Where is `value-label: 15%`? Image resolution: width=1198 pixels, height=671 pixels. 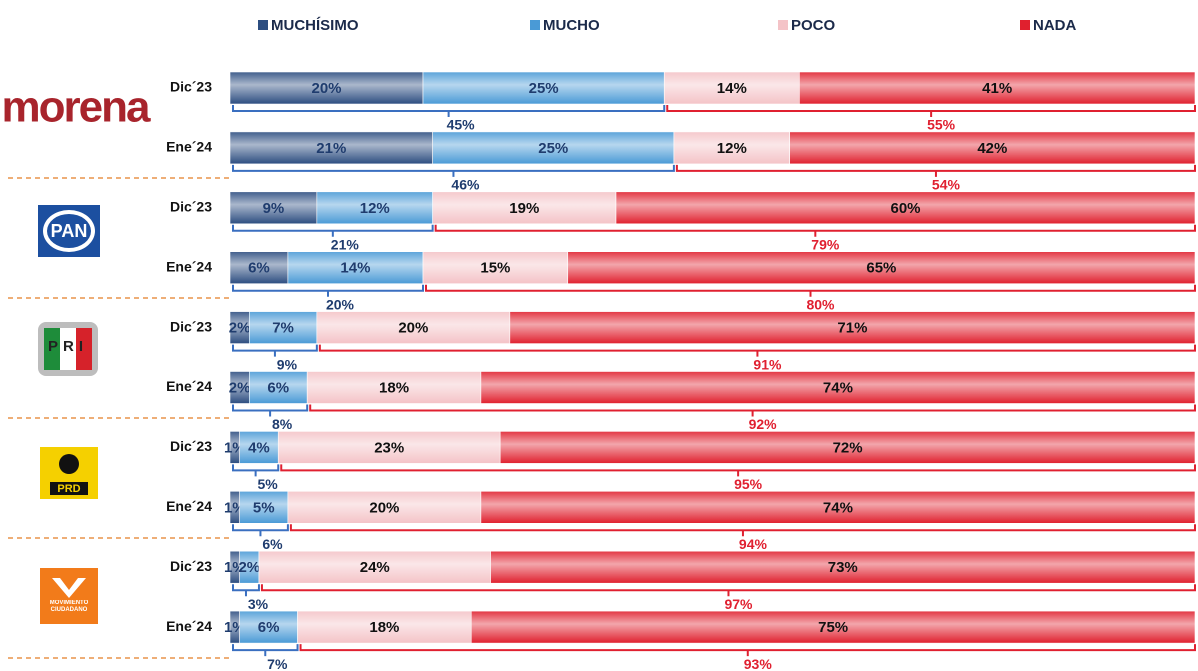 value-label: 15% is located at coordinates (495, 268).